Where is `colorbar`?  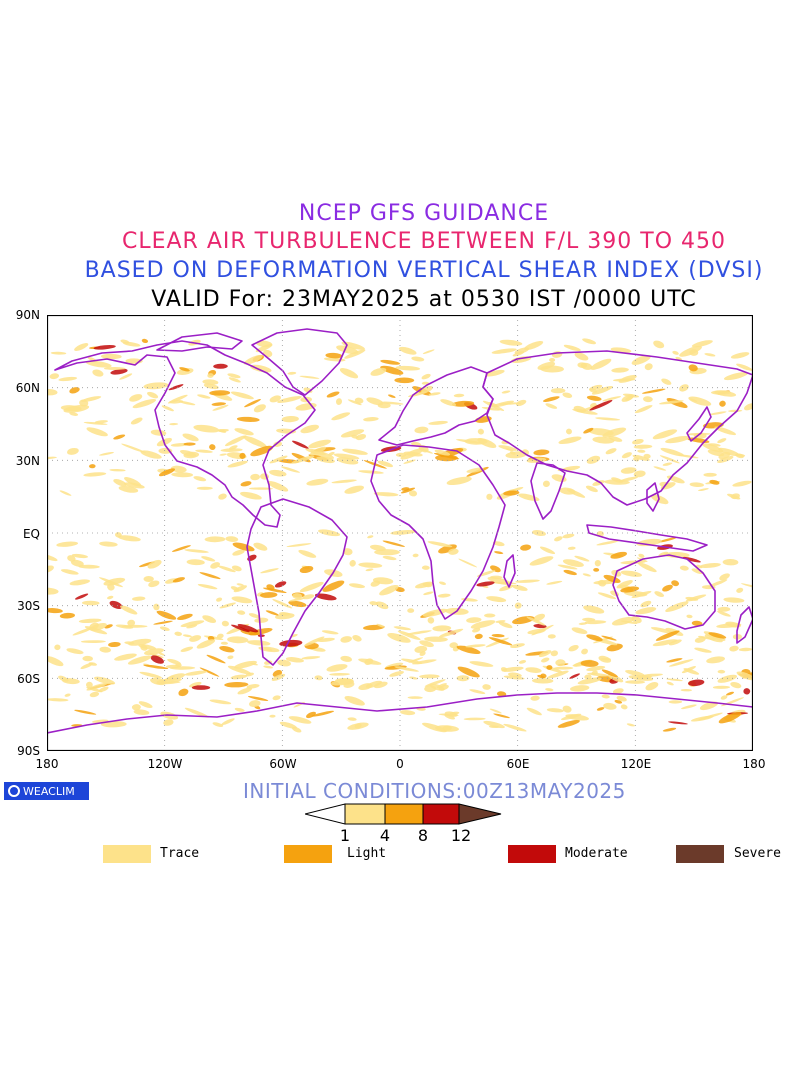 colorbar is located at coordinates (403, 814).